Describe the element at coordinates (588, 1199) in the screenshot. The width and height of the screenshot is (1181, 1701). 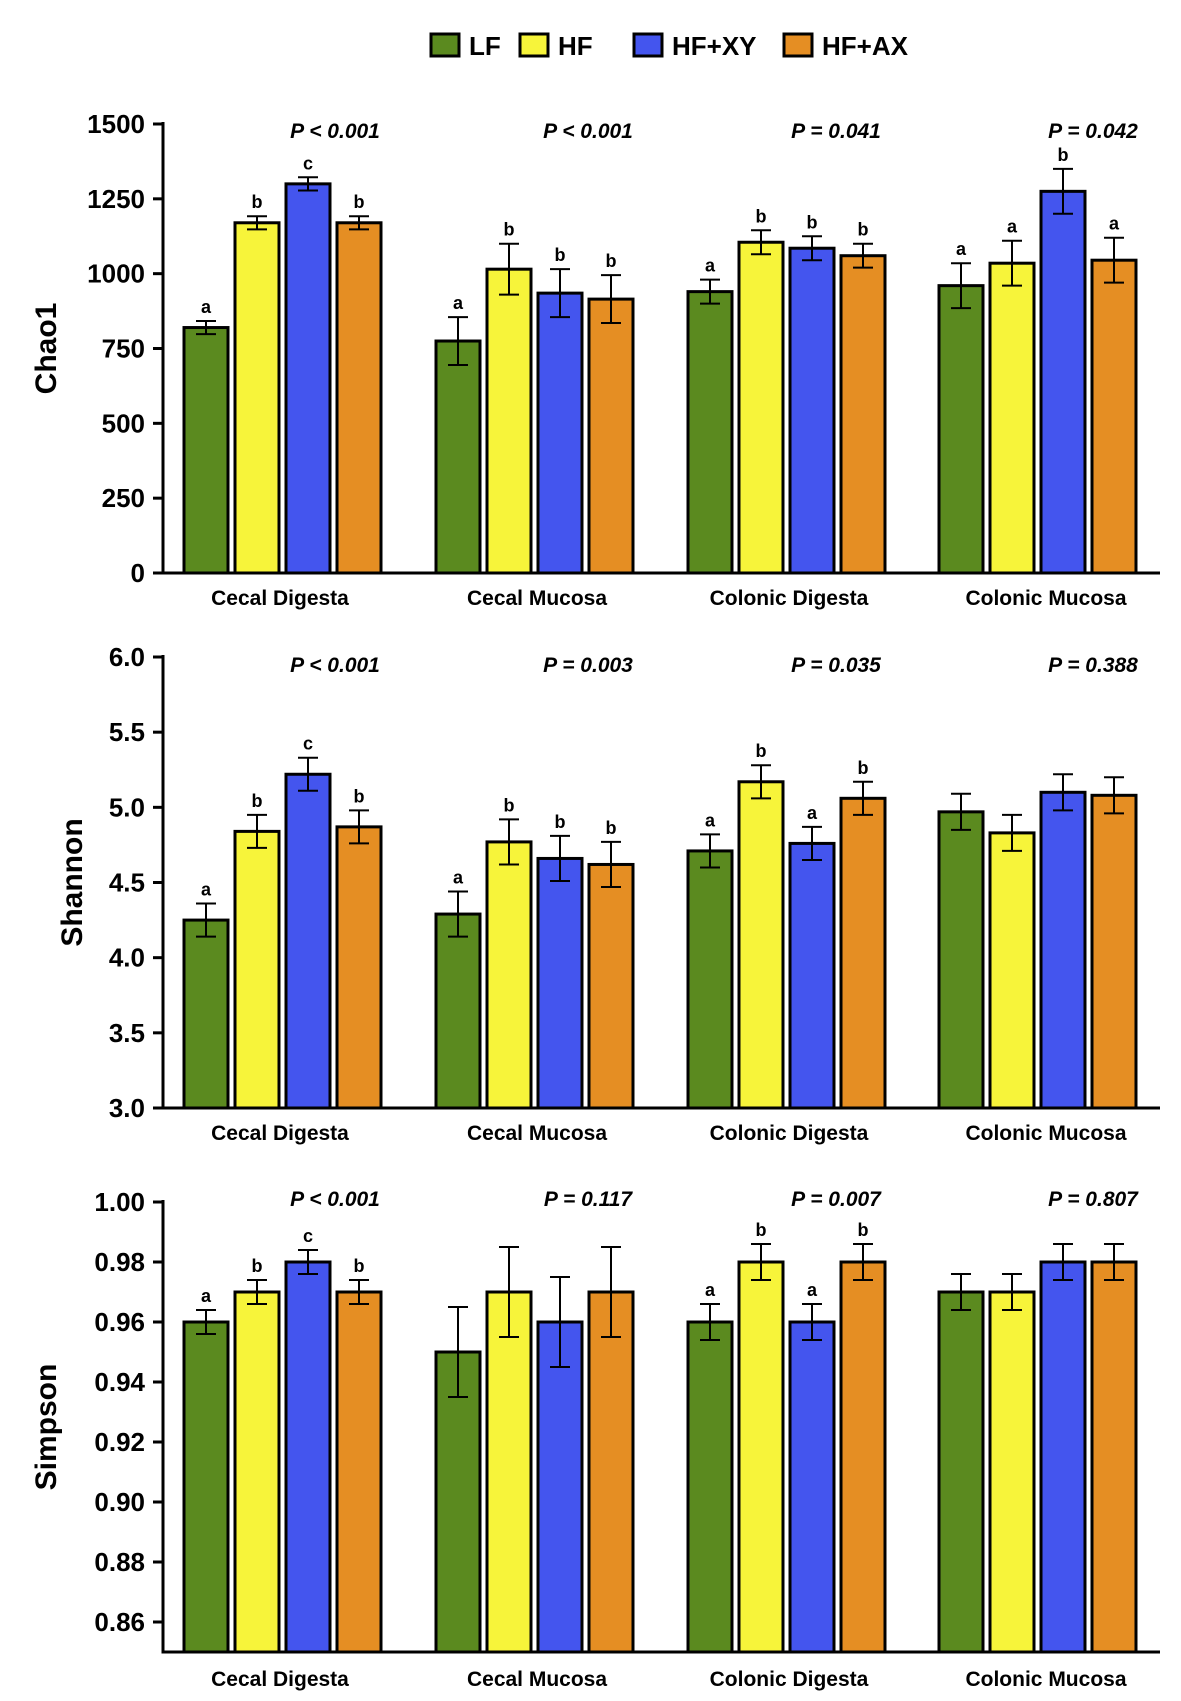
I see `p-value-label: P = 0.117` at that location.